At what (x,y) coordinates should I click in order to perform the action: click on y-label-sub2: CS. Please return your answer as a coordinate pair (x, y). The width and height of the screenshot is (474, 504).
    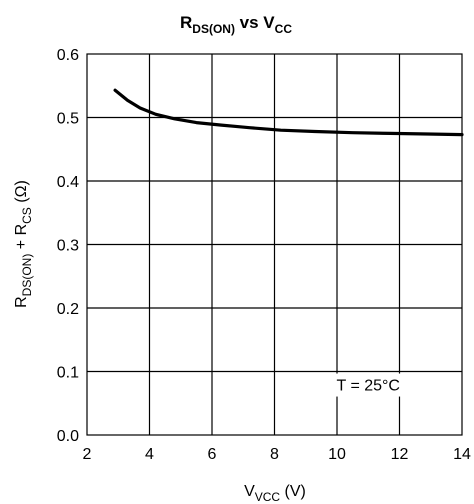
    Looking at the image, I should click on (27, 215).